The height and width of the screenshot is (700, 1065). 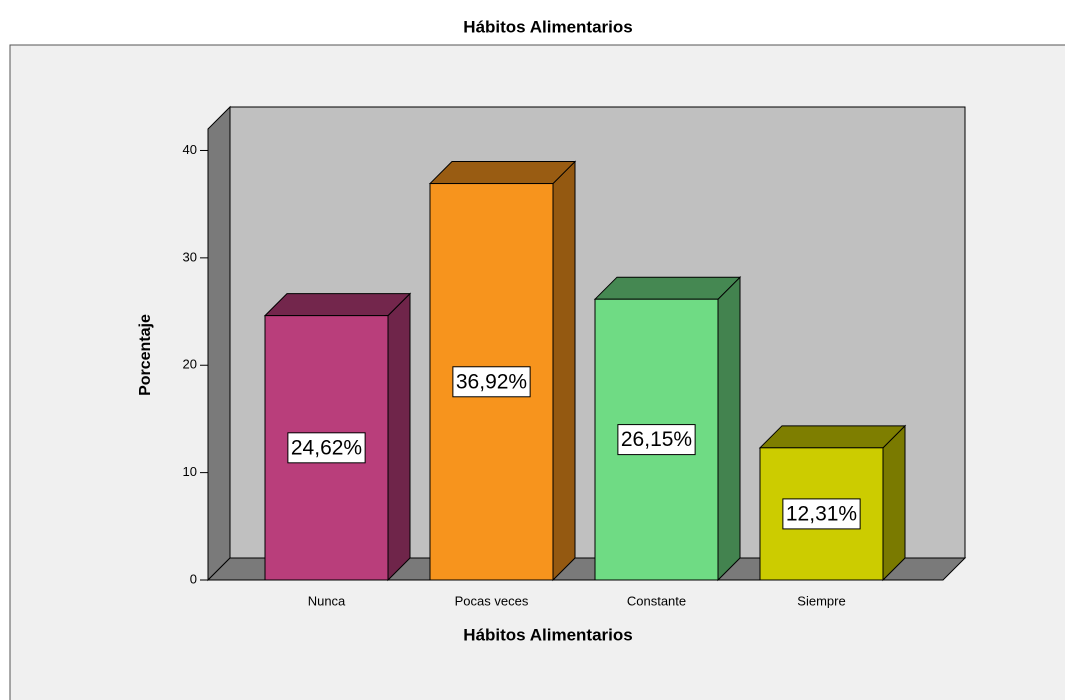 I want to click on y-axis-title: Porcentaje, so click(x=145, y=355).